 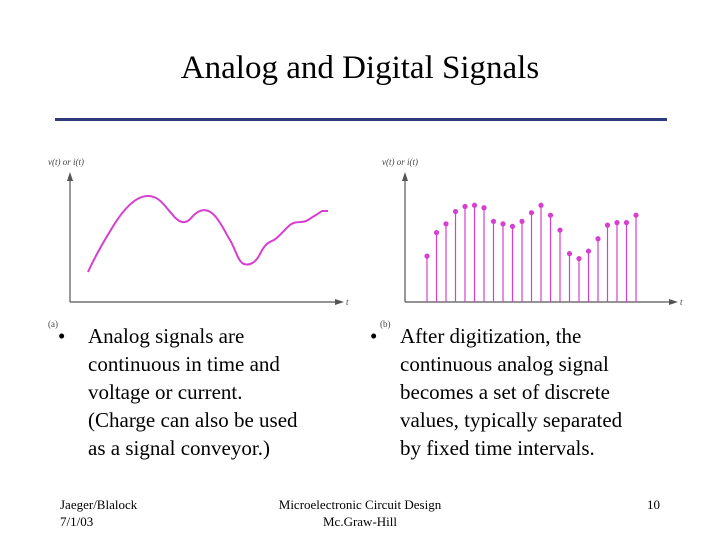 I want to click on digital-y-arrow-icon, so click(x=405, y=176).